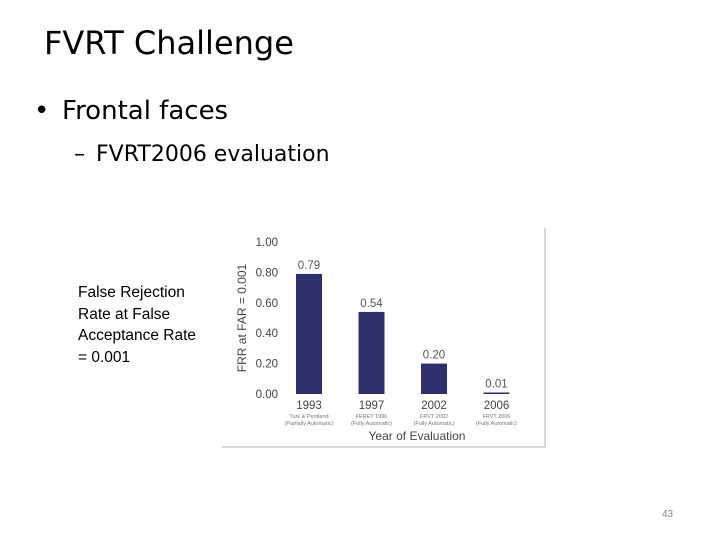 This screenshot has width=720, height=540. Describe the element at coordinates (417, 436) in the screenshot. I see `x-axis-label: Year of Evaluation` at that location.